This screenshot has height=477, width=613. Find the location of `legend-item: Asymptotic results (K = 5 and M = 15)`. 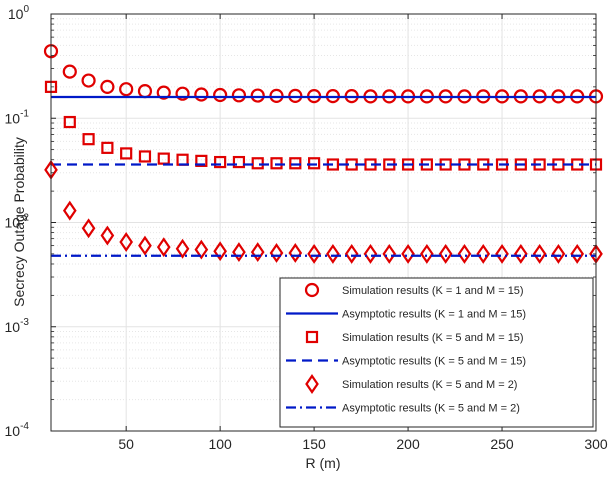

legend-item: Asymptotic results (K = 5 and M = 15) is located at coordinates (406, 362).